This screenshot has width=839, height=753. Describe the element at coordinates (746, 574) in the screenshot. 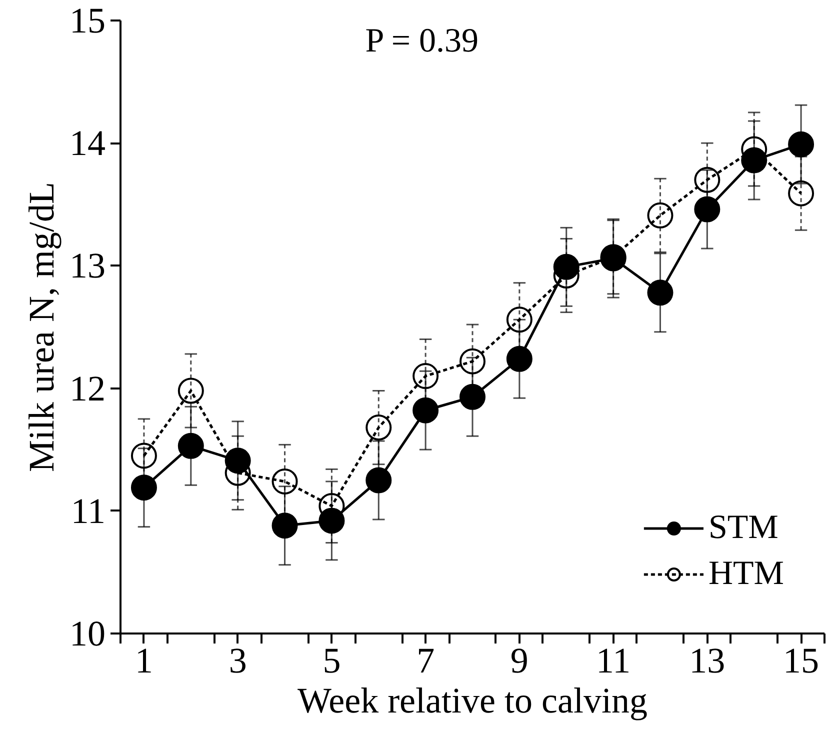

I see `legend-label: HTM` at that location.